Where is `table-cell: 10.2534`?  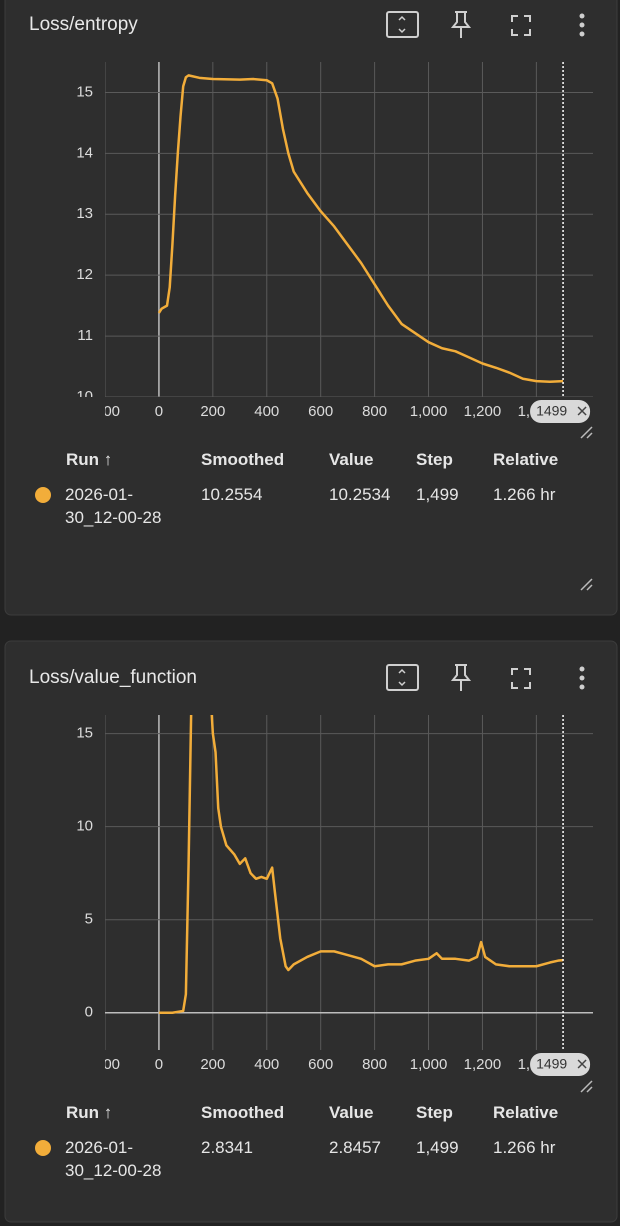
table-cell: 10.2534 is located at coordinates (360, 494).